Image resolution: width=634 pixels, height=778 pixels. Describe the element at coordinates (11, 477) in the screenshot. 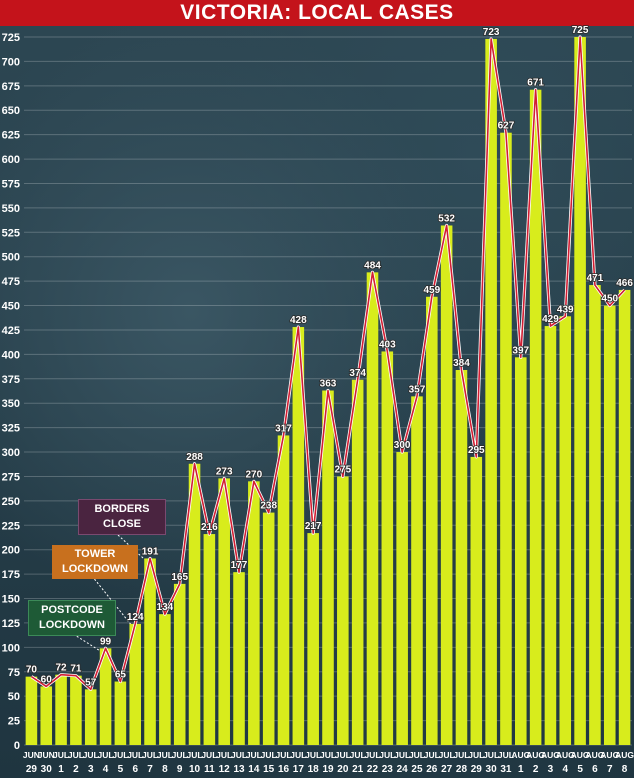

I see `y-tick-label: 275` at that location.